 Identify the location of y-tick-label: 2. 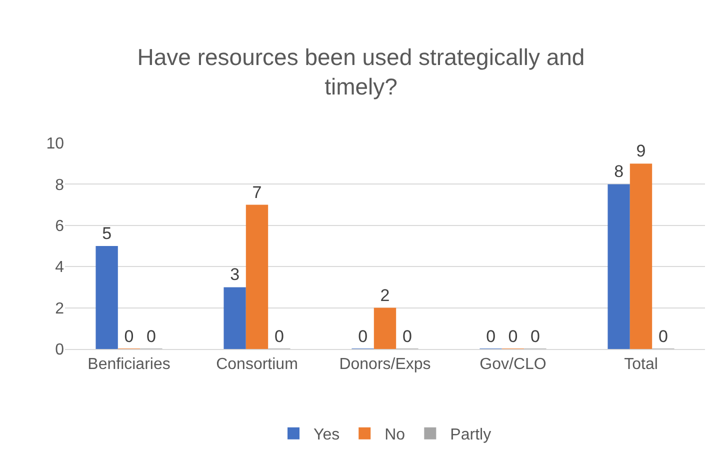
(59, 309).